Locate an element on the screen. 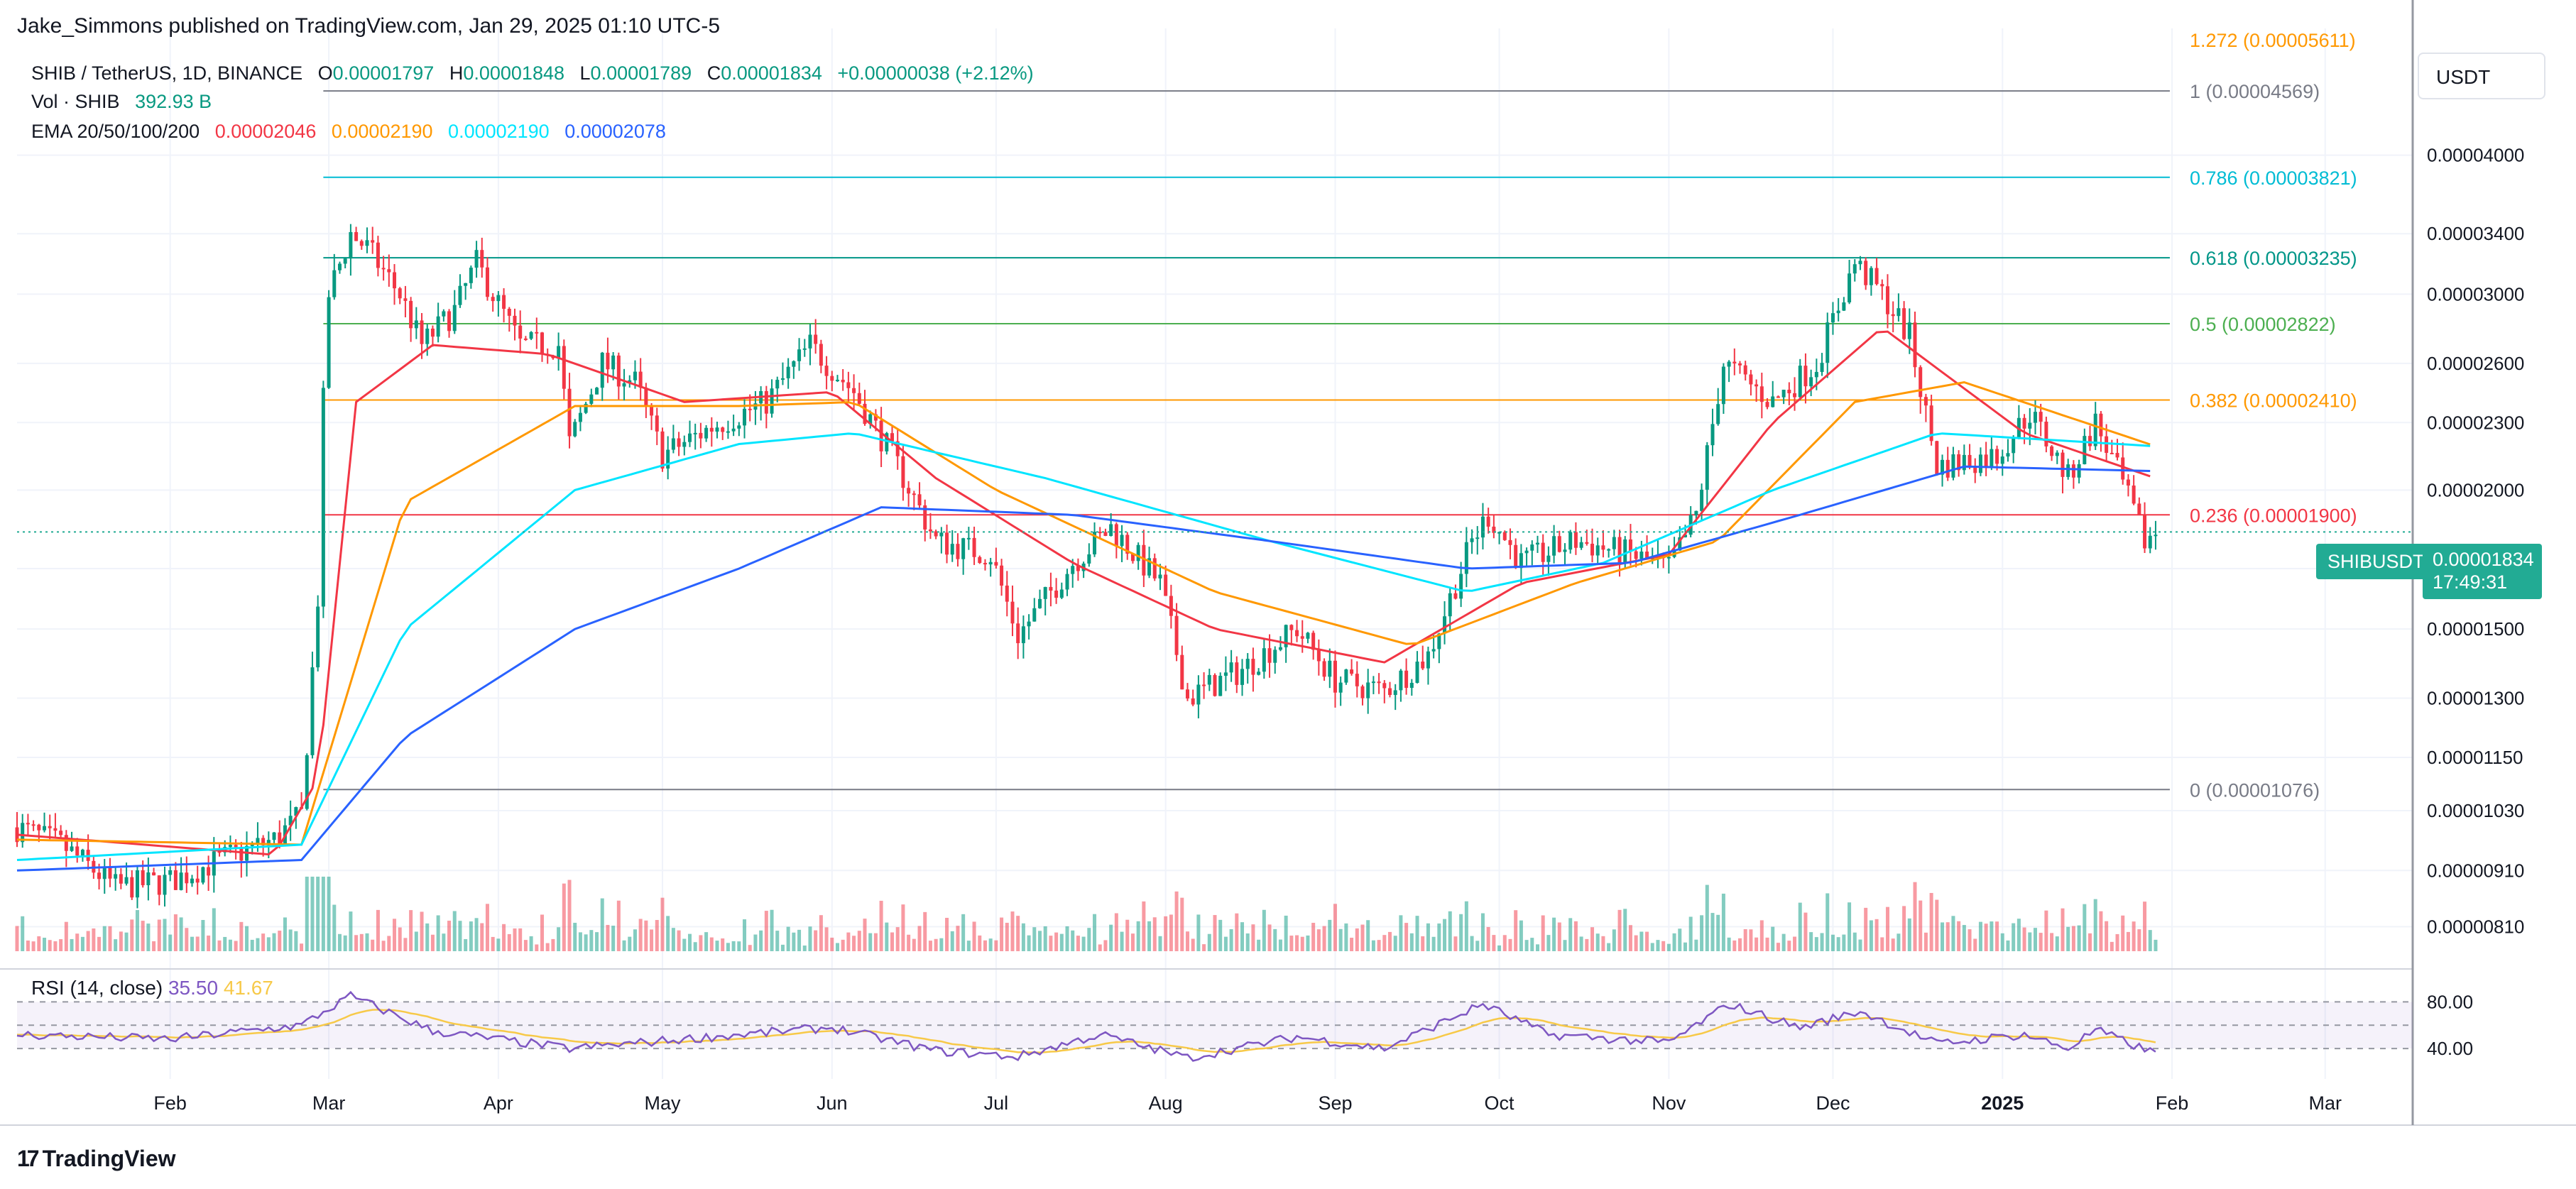  y-tick-label: 0.00001150 is located at coordinates (2475, 757).